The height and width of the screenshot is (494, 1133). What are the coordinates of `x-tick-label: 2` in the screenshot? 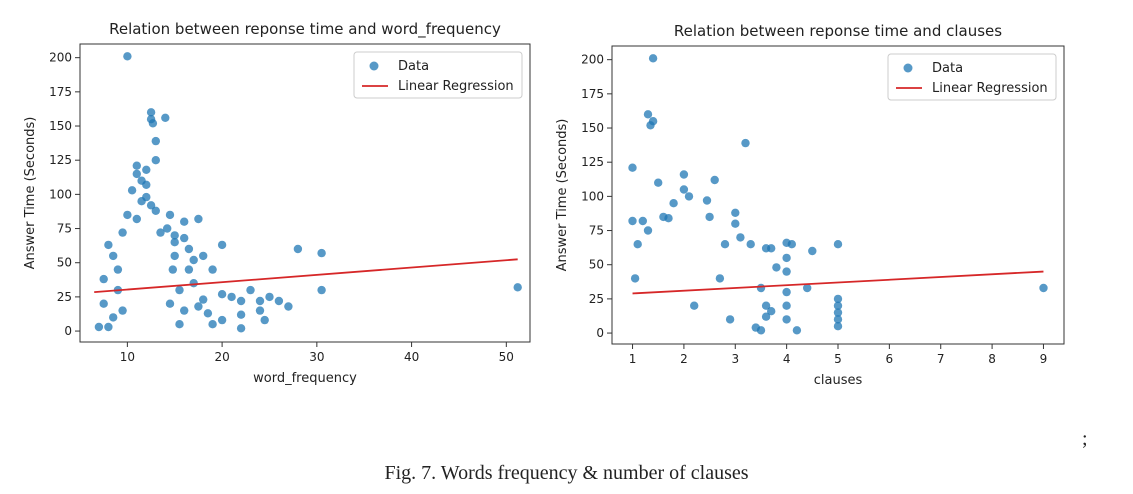 It's located at (684, 359).